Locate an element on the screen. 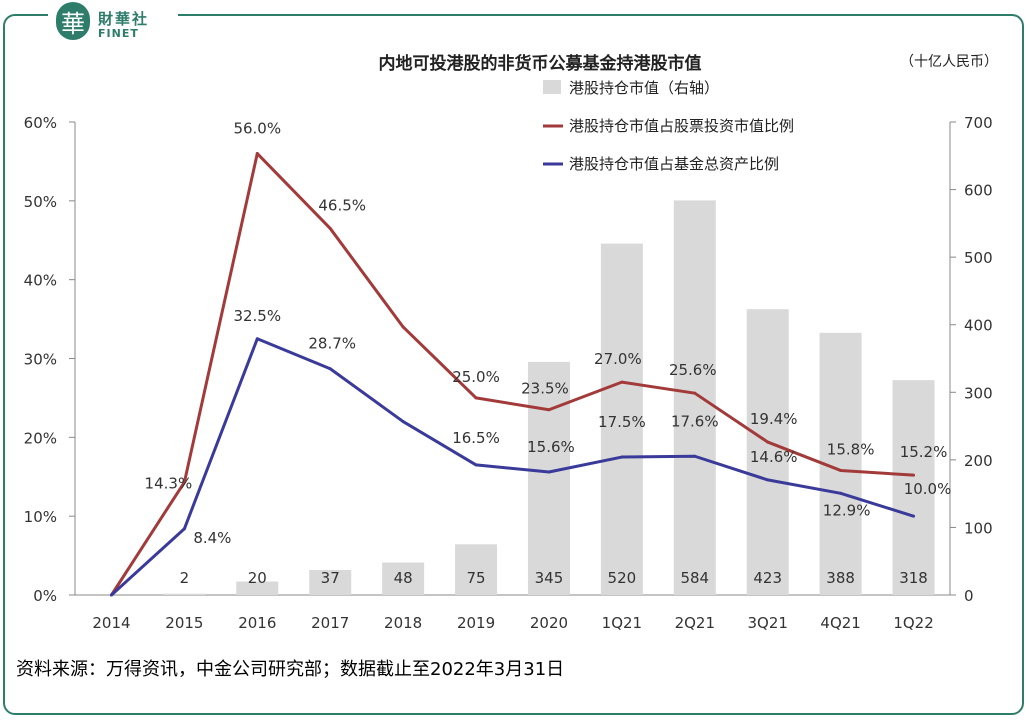 The height and width of the screenshot is (726, 1031). bar-label: 423 is located at coordinates (767, 578).